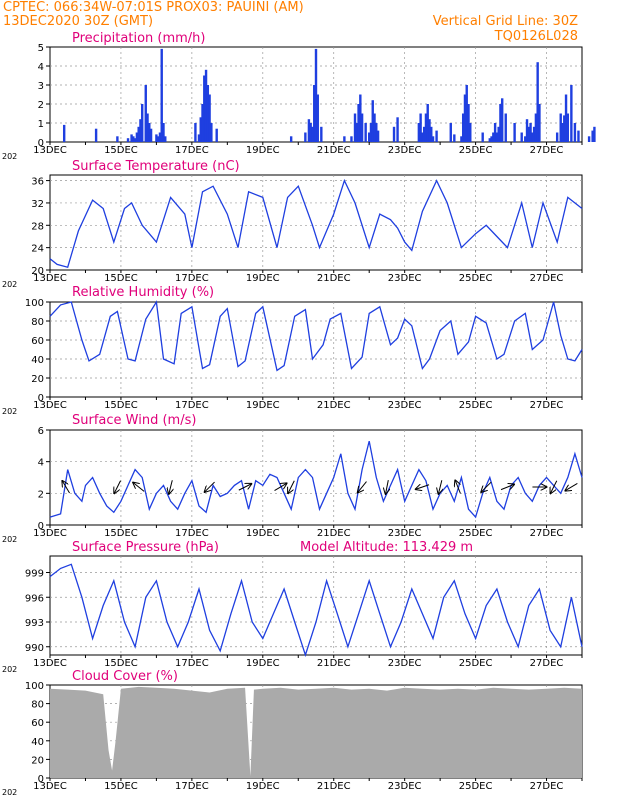 The image size is (618, 800). I want to click on y-tick-label: 4, so click(41, 67).